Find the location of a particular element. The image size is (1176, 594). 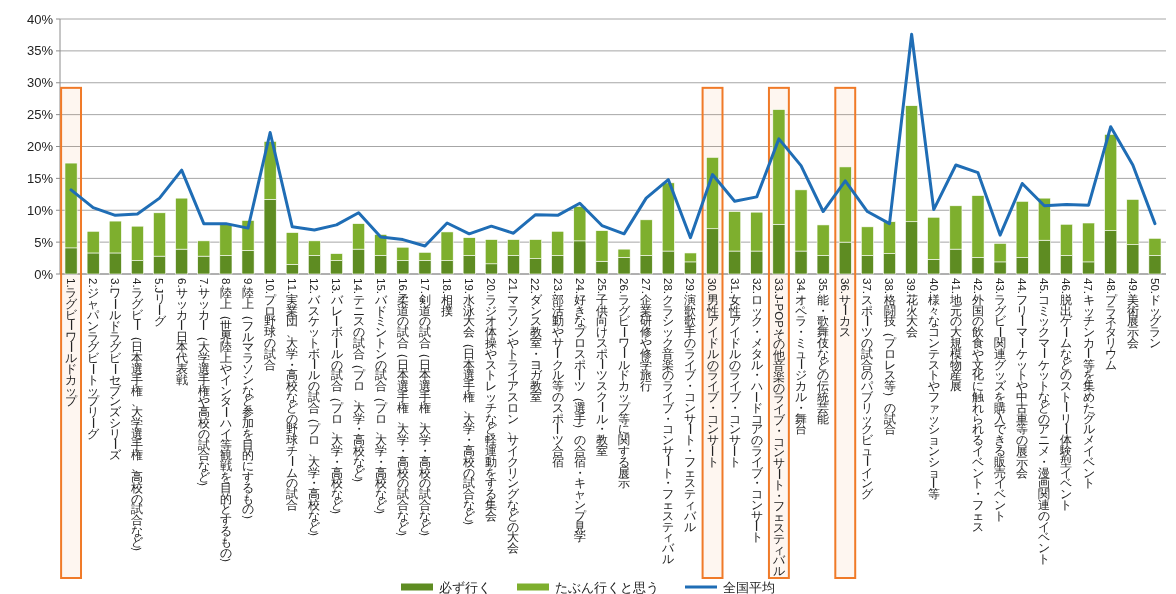

legend-label: 必ず行く is located at coordinates (465, 586).